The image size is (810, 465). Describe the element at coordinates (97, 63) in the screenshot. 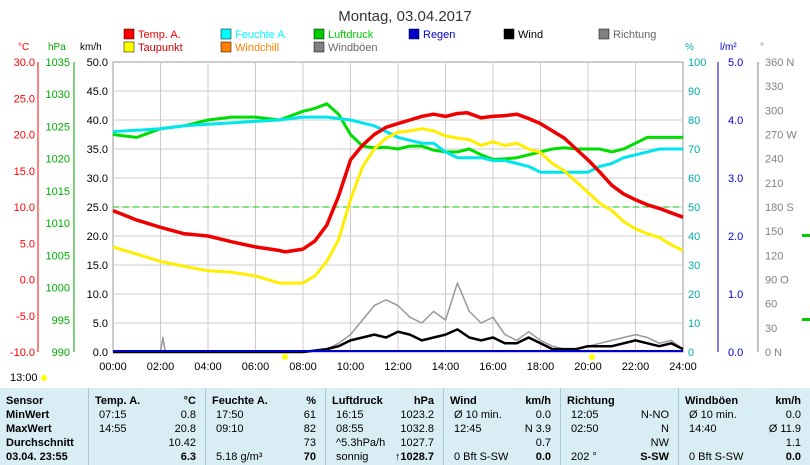

I see `wind-axis-tick: 50.0` at that location.